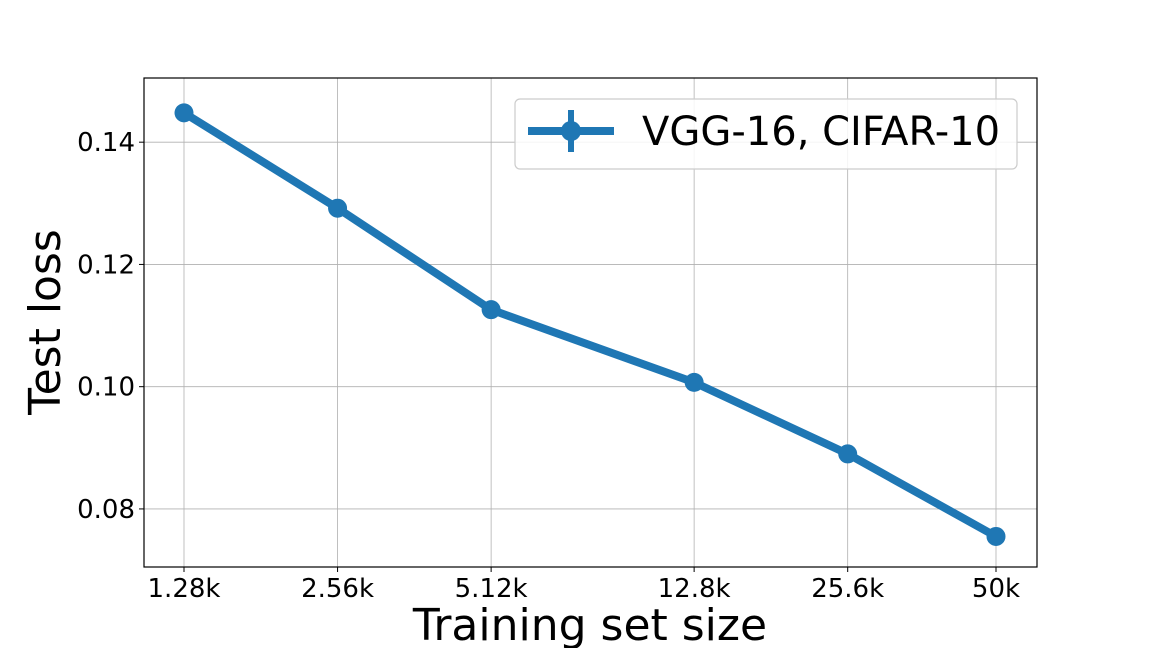  I want to click on x-axis-ticks: 1.28k 2.56k 5.12k 12.8k 25.6k 50k, so click(584, 585).